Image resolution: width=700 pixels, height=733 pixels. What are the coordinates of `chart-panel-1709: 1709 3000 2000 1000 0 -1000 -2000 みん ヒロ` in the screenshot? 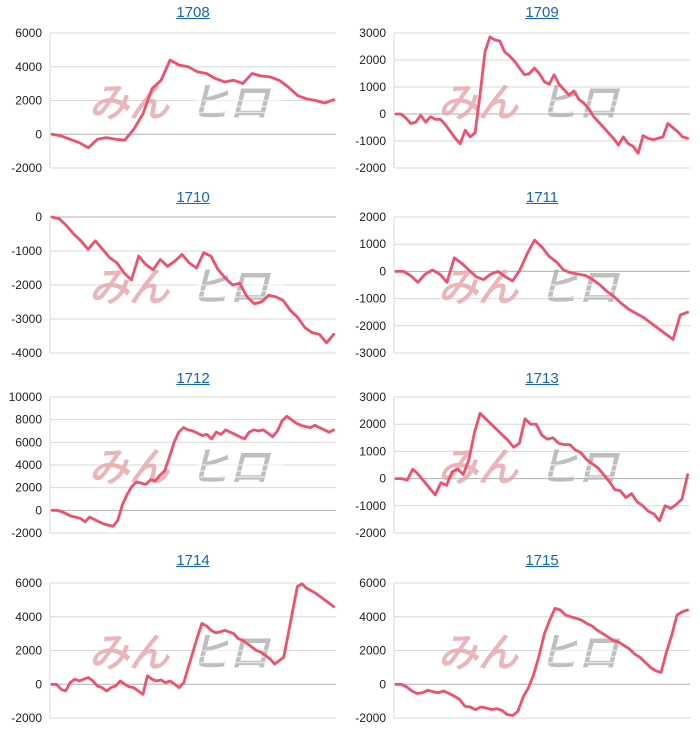 It's located at (525, 92).